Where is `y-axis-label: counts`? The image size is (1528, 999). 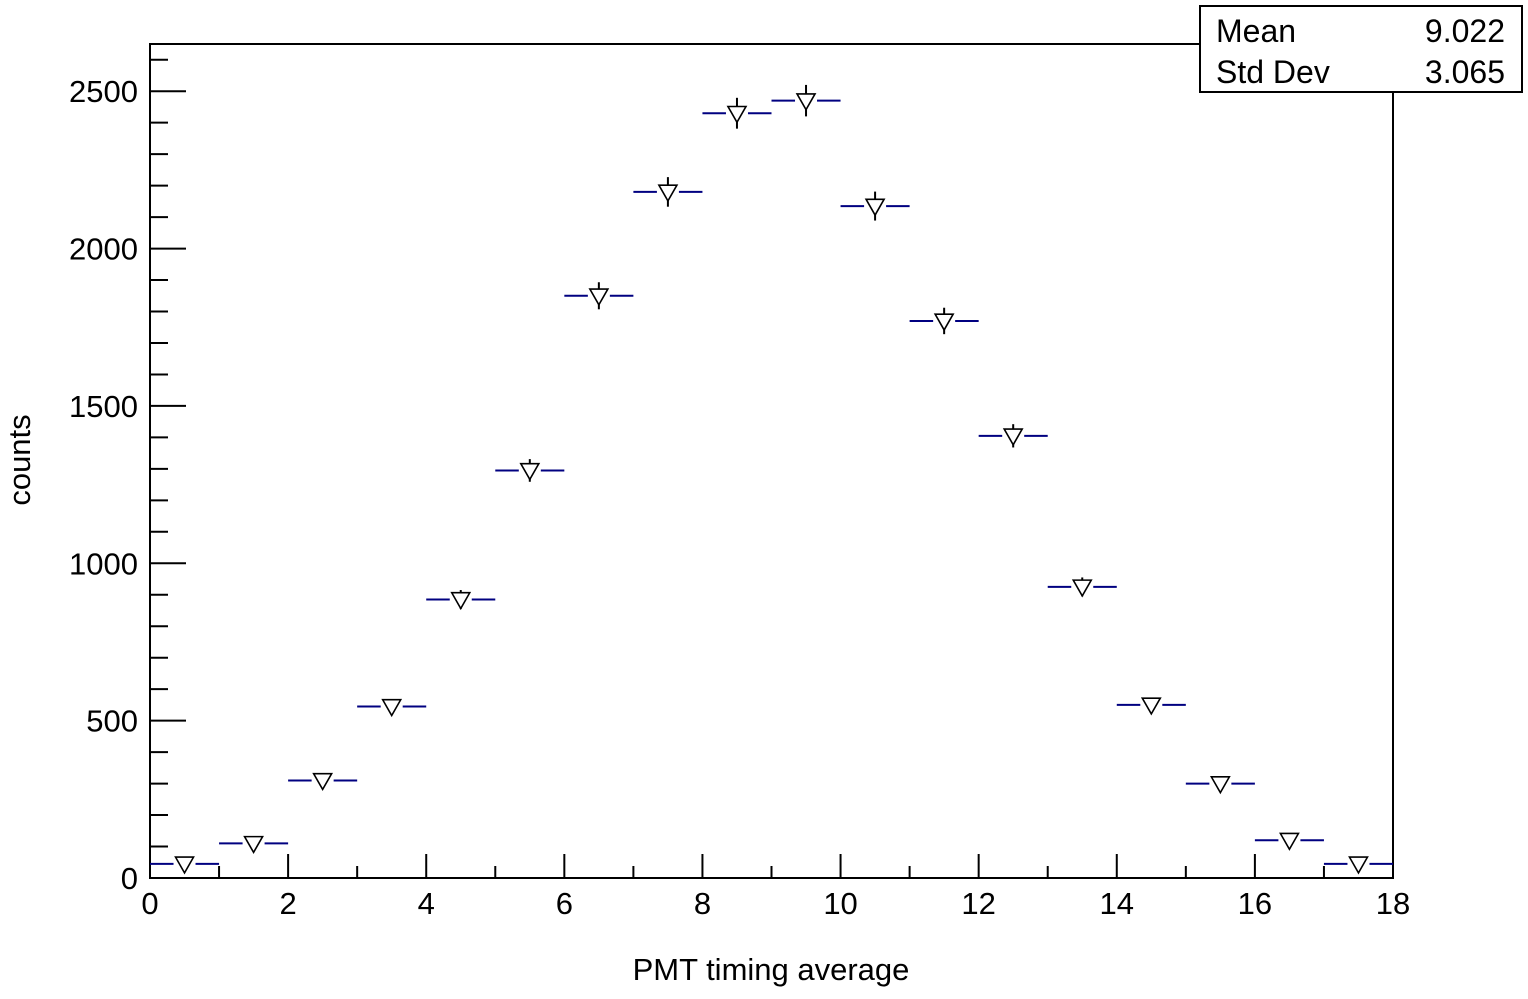 y-axis-label: counts is located at coordinates (19, 459).